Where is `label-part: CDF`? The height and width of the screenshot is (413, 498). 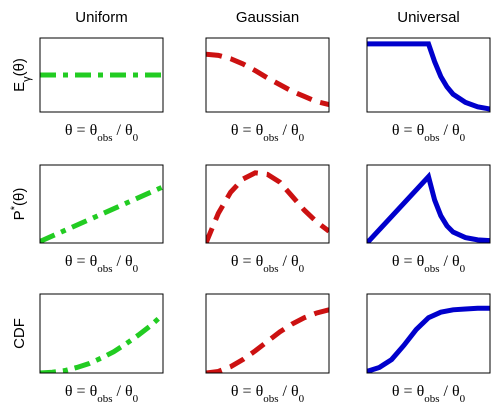
label-part: CDF is located at coordinates (19, 333).